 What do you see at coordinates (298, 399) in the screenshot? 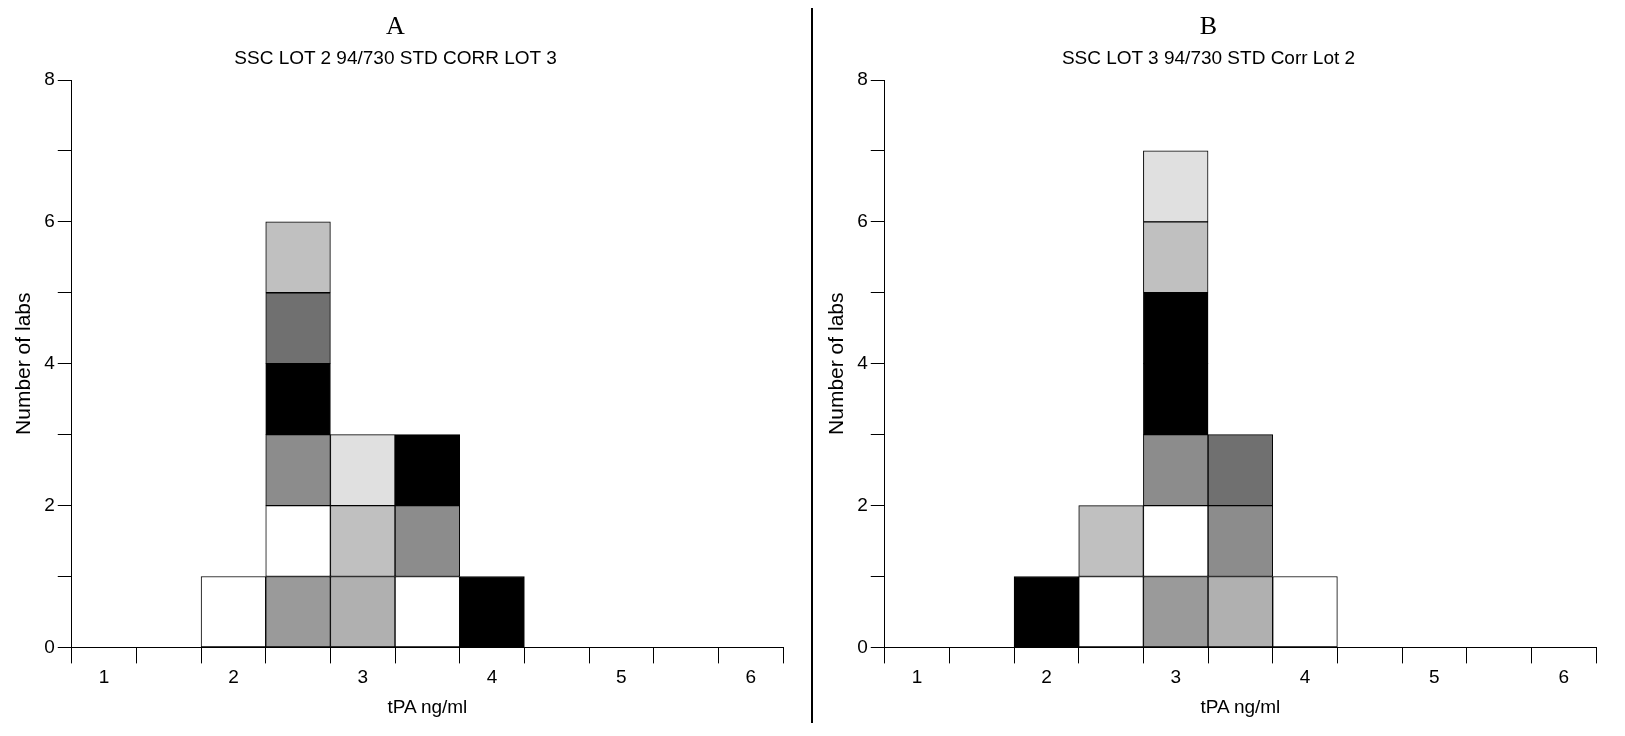
I see `bar` at bounding box center [298, 399].